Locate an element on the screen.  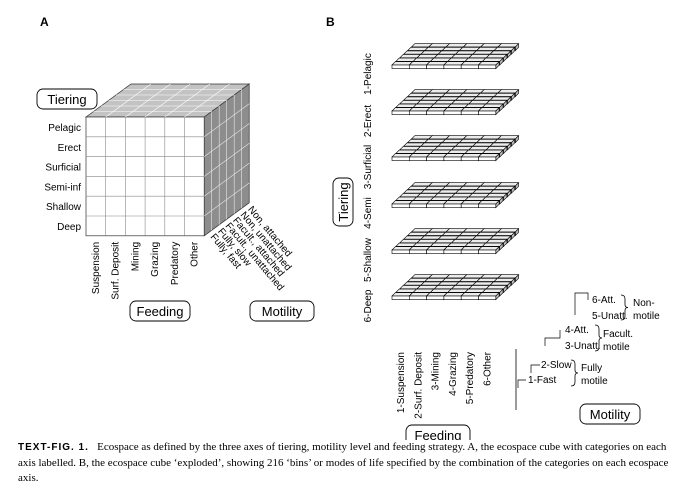
tiering-label-b: 5-Shallow is located at coordinates (368, 259).